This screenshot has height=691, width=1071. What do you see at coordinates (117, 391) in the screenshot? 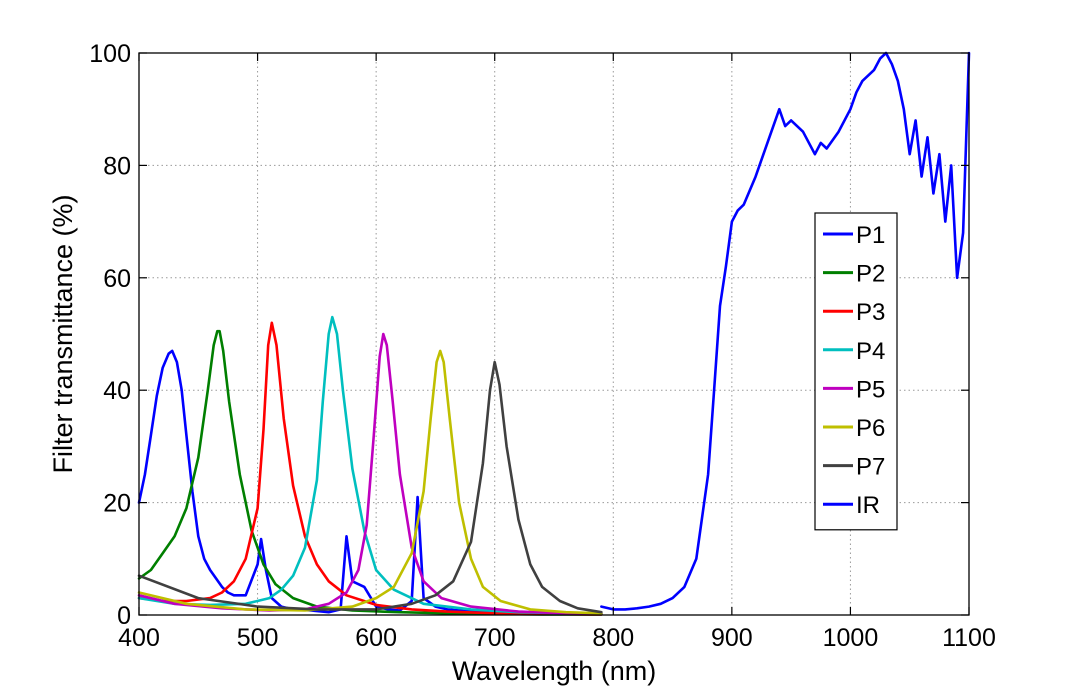
I see `y-tick-label: 40` at bounding box center [117, 391].